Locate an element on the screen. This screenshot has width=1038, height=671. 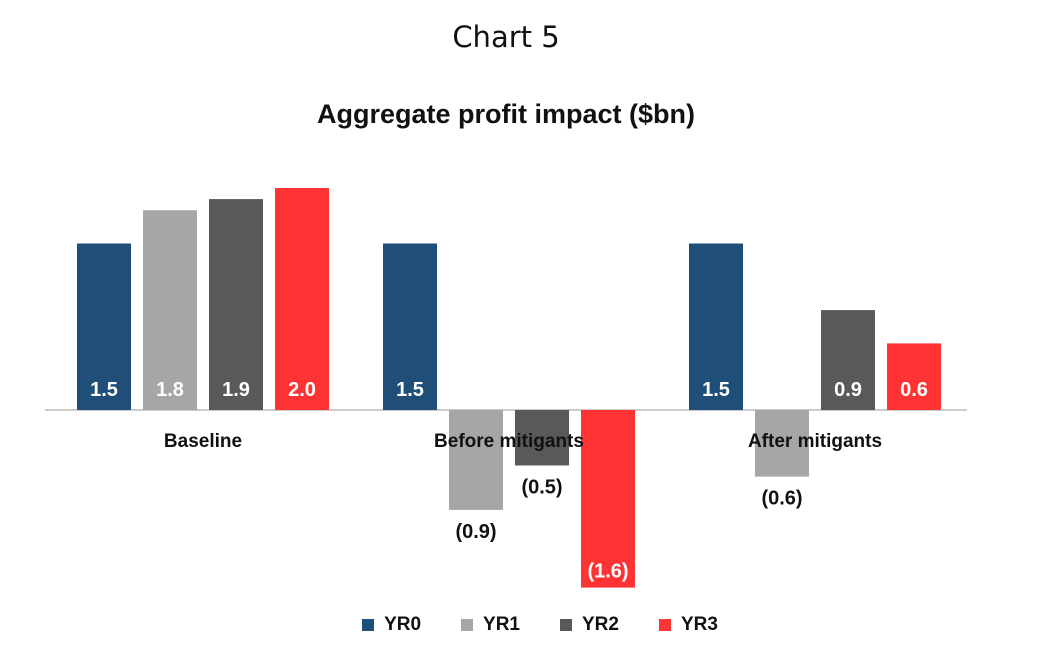
category-label-1: Before mitigants is located at coordinates (509, 441).